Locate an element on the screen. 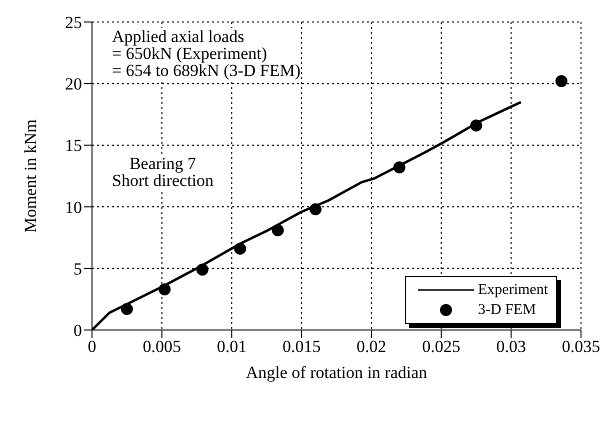  annotation: Bearing 7 Short direction is located at coordinates (163, 172).